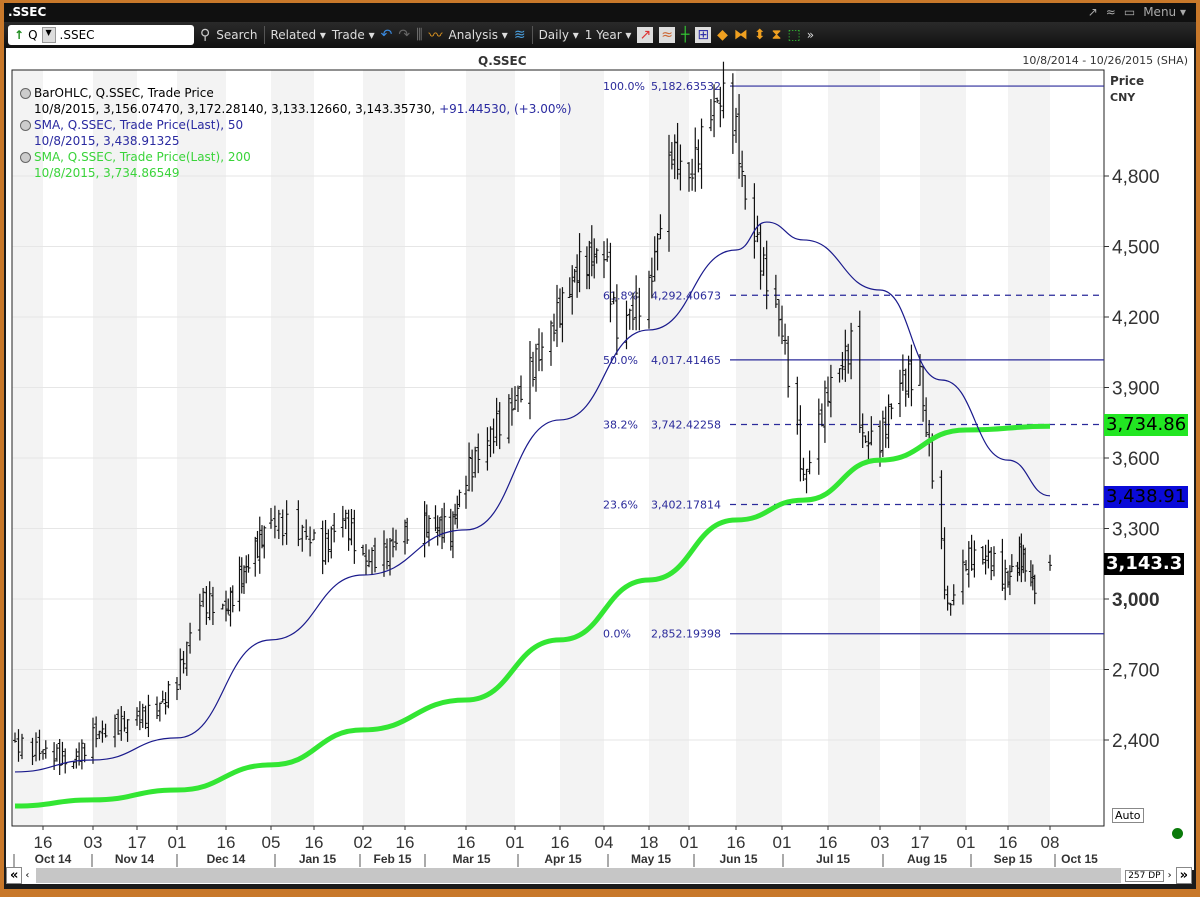 Image resolution: width=1200 pixels, height=897 pixels. Describe the element at coordinates (1183, 875) in the screenshot. I see `scroll-last-button: »` at that location.